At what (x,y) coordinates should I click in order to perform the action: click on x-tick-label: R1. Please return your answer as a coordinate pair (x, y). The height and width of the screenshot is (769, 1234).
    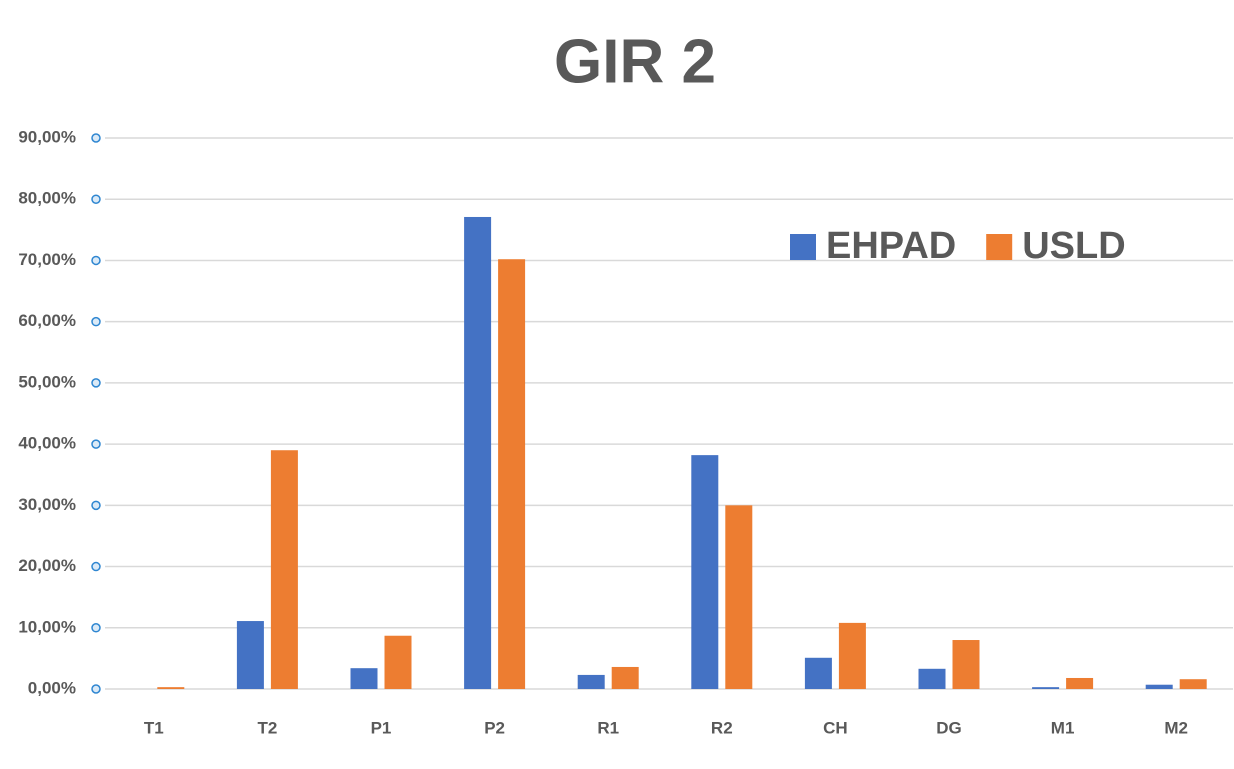
    Looking at the image, I should click on (608, 727).